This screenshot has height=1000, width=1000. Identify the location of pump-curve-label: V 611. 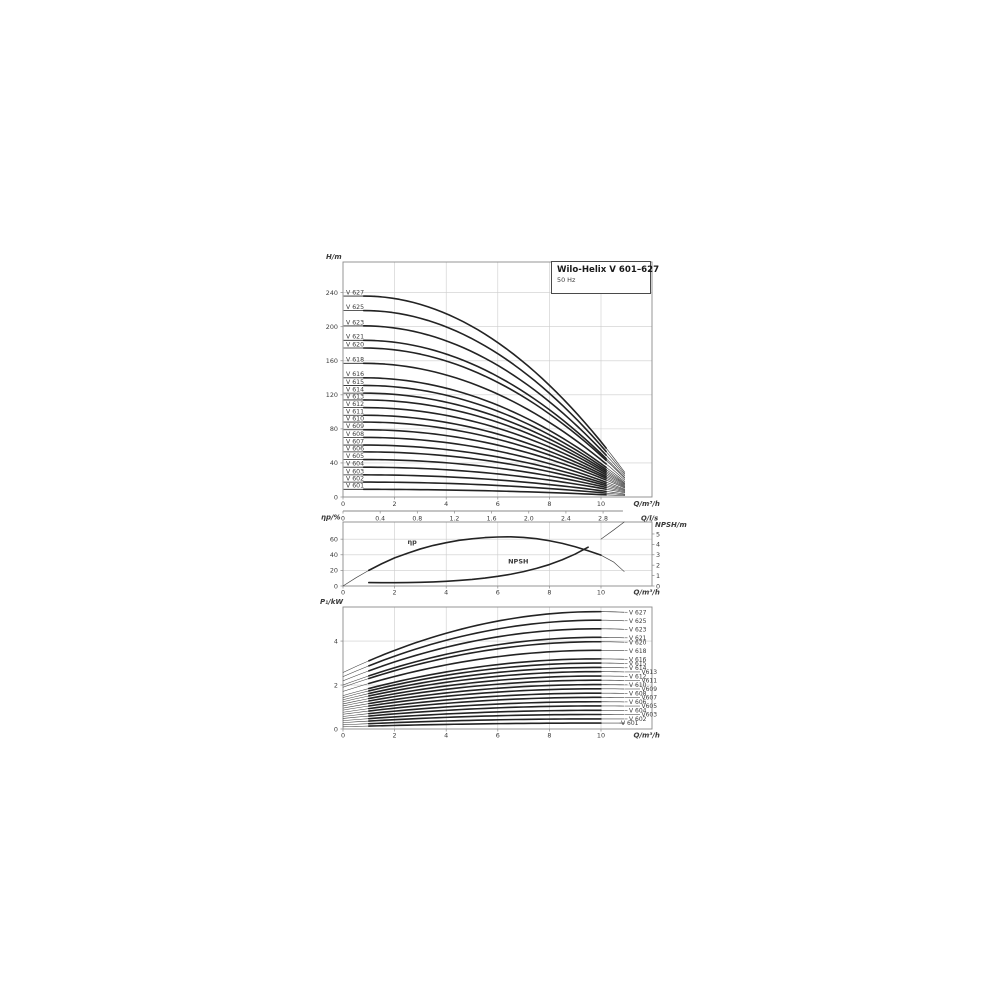
(355, 412).